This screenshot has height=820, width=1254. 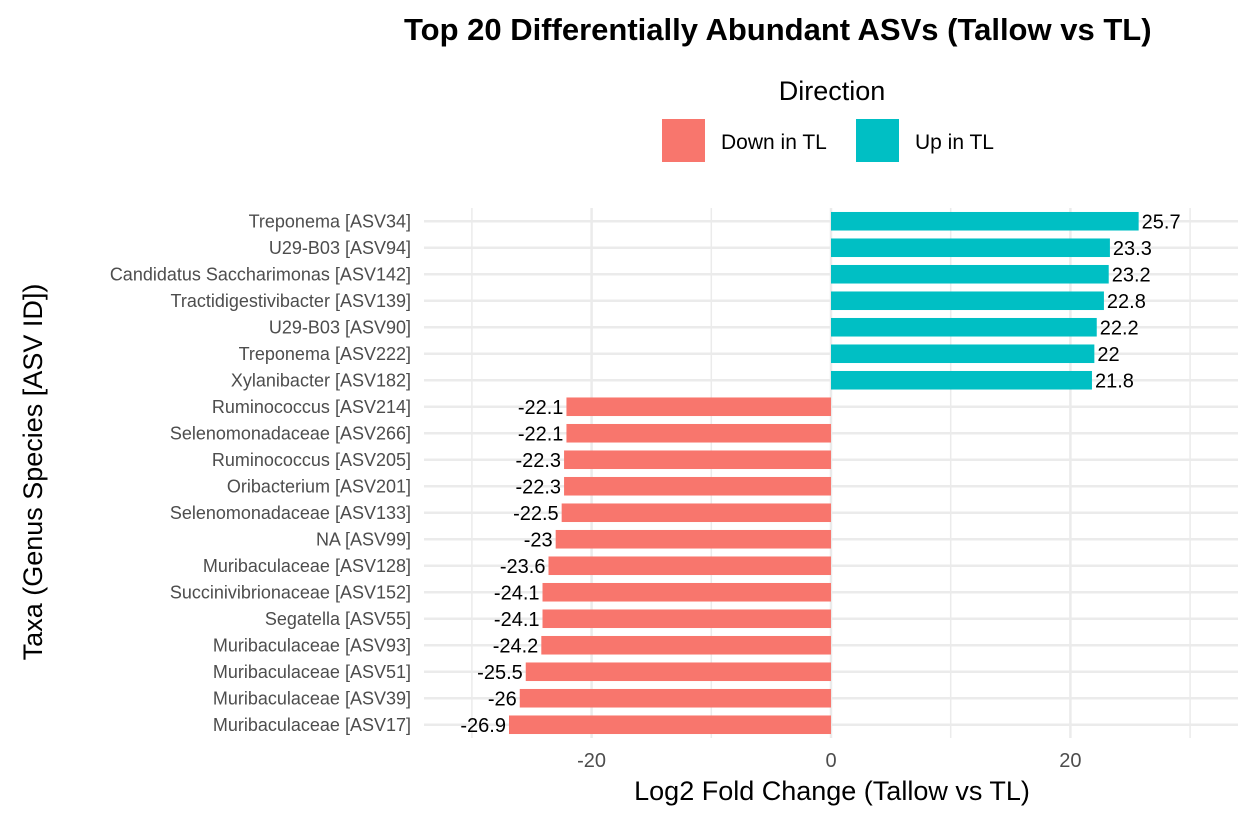 What do you see at coordinates (363, 539) in the screenshot?
I see `y-tick-label: NA [ASV99]` at bounding box center [363, 539].